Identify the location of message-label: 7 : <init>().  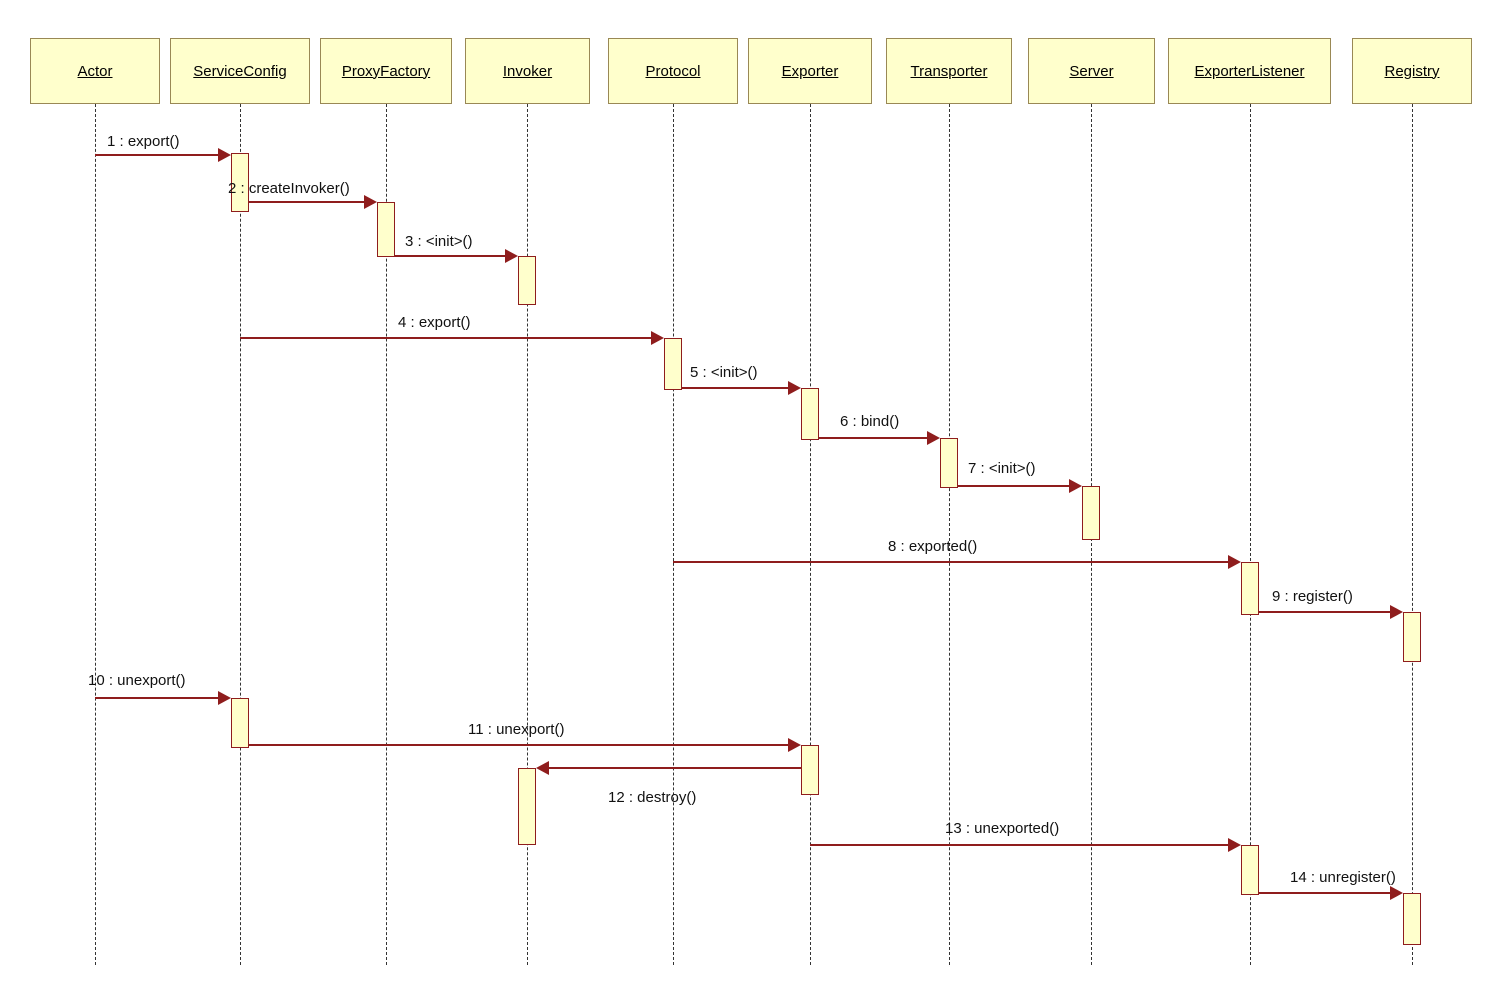
(1002, 468).